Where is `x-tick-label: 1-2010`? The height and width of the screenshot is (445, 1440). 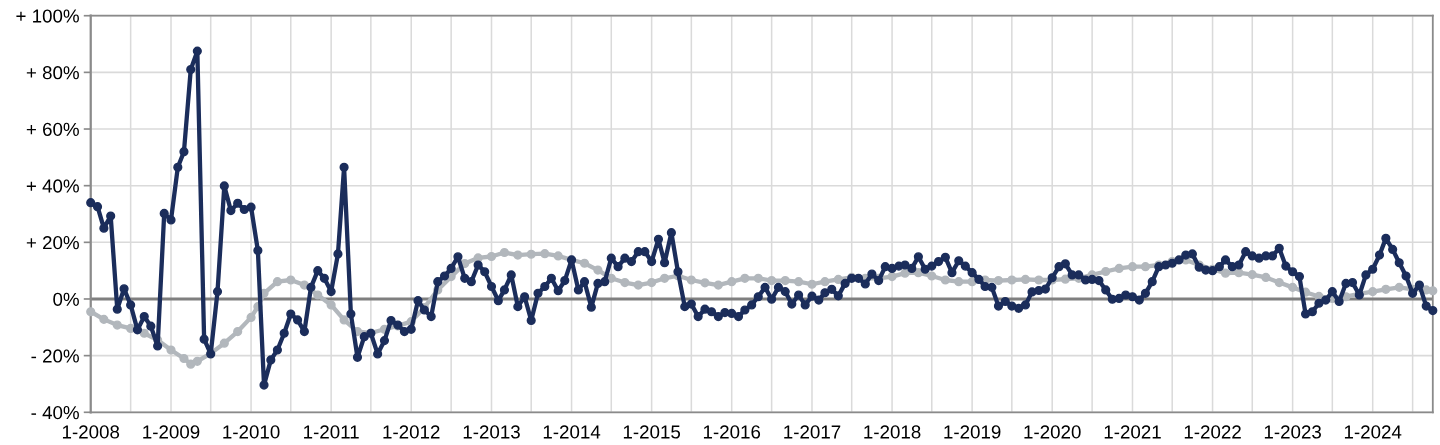
x-tick-label: 1-2010 is located at coordinates (251, 432).